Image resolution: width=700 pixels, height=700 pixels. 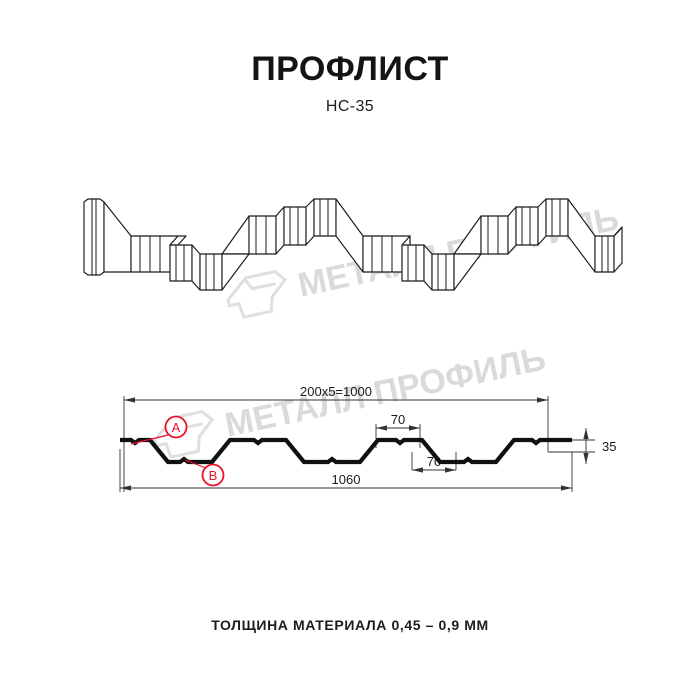 I want to click on dimension-pitch-total-label: 200x5=1000, so click(x=336, y=391).